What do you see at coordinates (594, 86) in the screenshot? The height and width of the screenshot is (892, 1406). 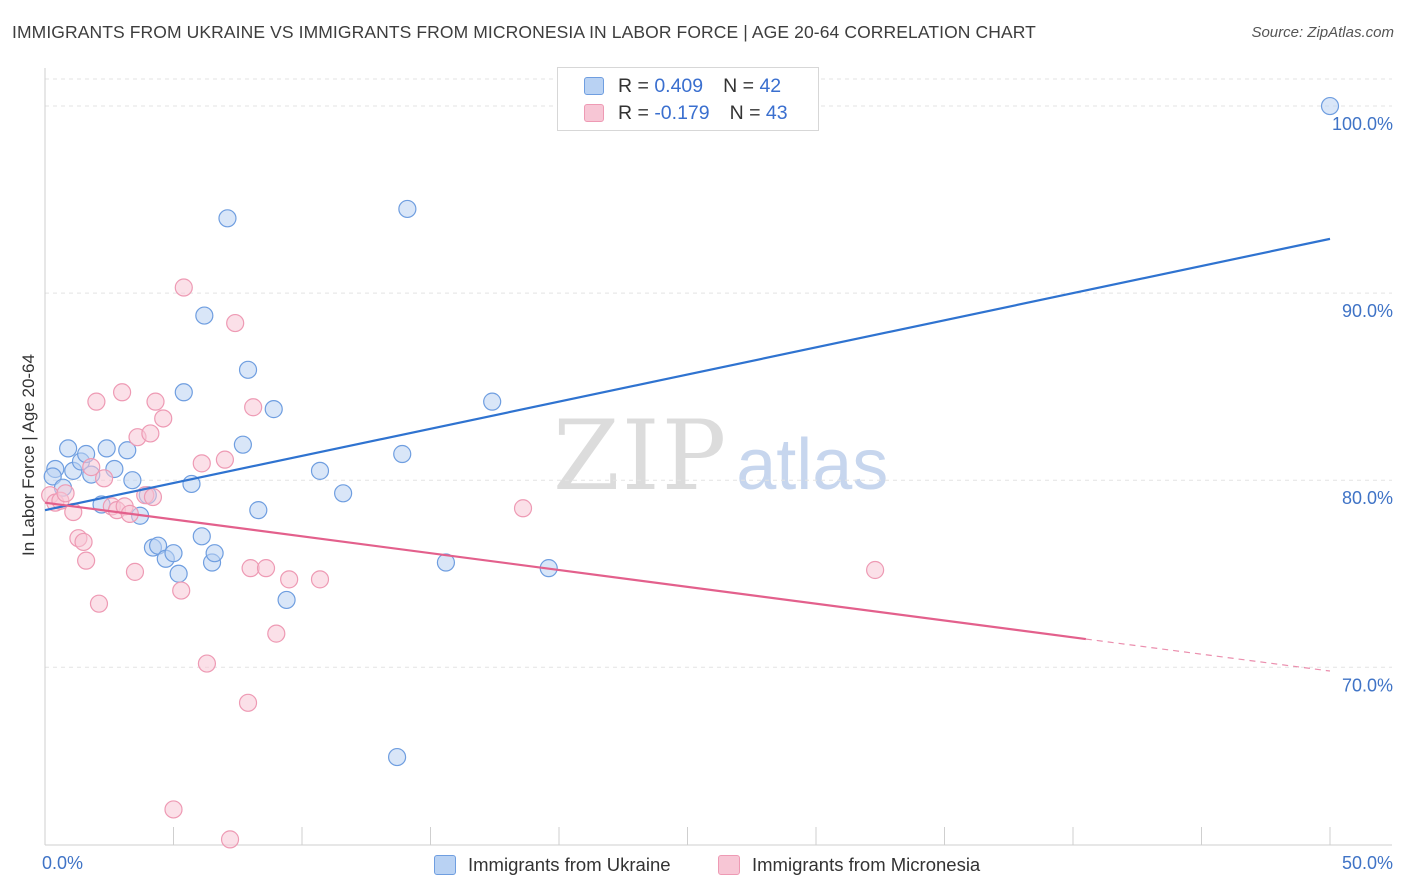 I see `legend-swatch-ukraine` at bounding box center [594, 86].